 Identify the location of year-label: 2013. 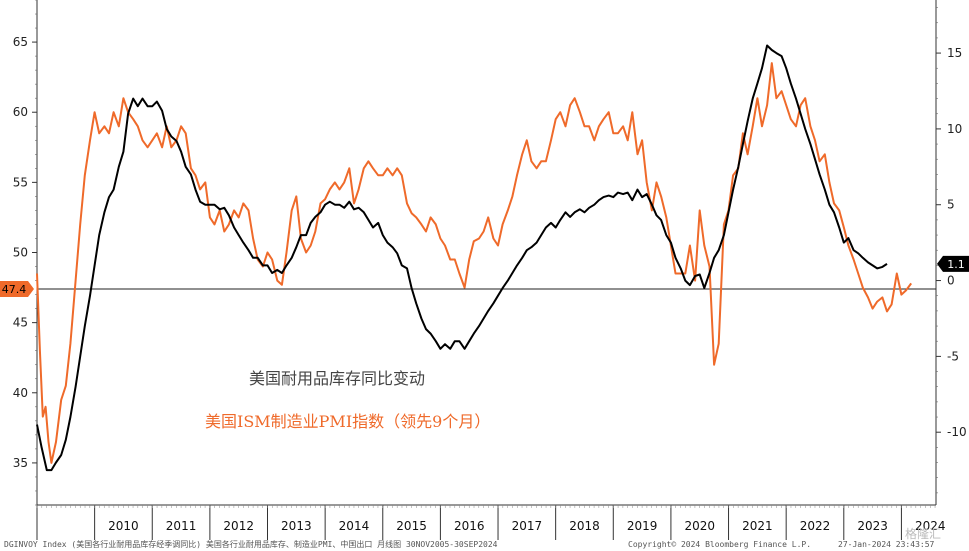
(296, 526).